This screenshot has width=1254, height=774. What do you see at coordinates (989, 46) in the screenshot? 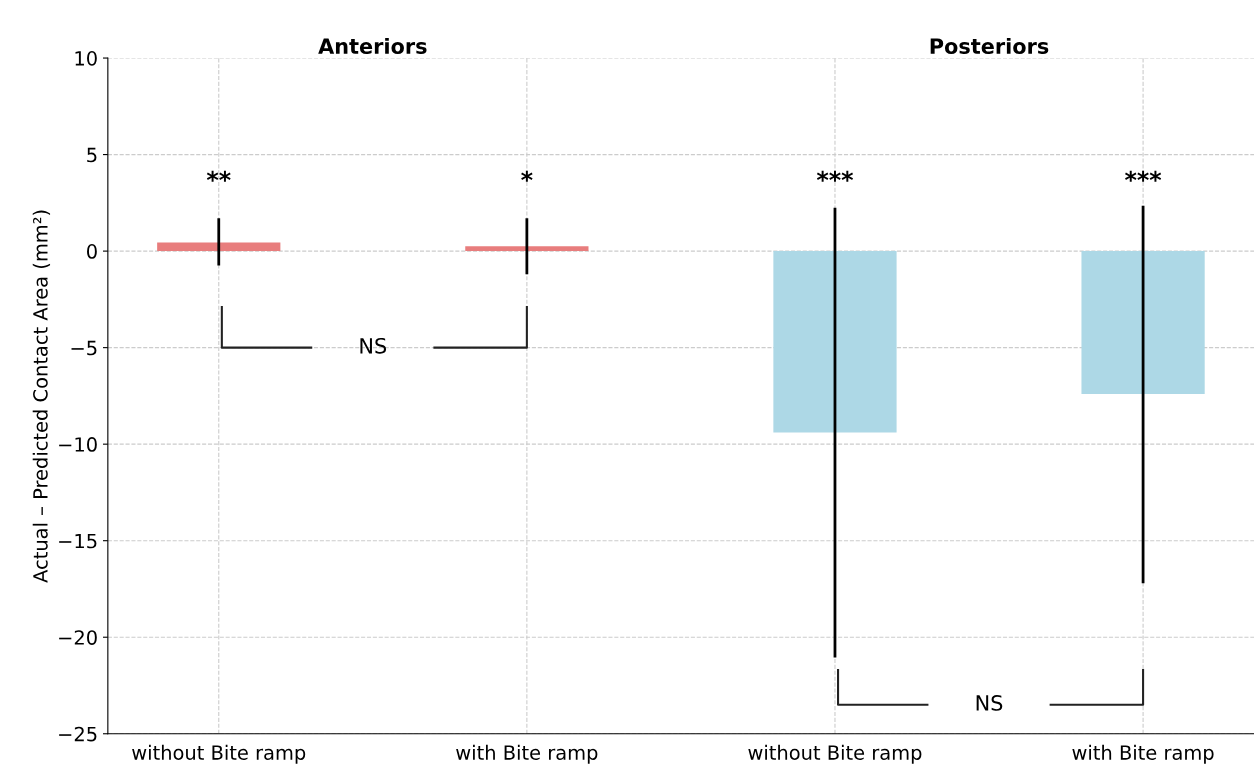
I see `text: Posteriors` at bounding box center [989, 46].